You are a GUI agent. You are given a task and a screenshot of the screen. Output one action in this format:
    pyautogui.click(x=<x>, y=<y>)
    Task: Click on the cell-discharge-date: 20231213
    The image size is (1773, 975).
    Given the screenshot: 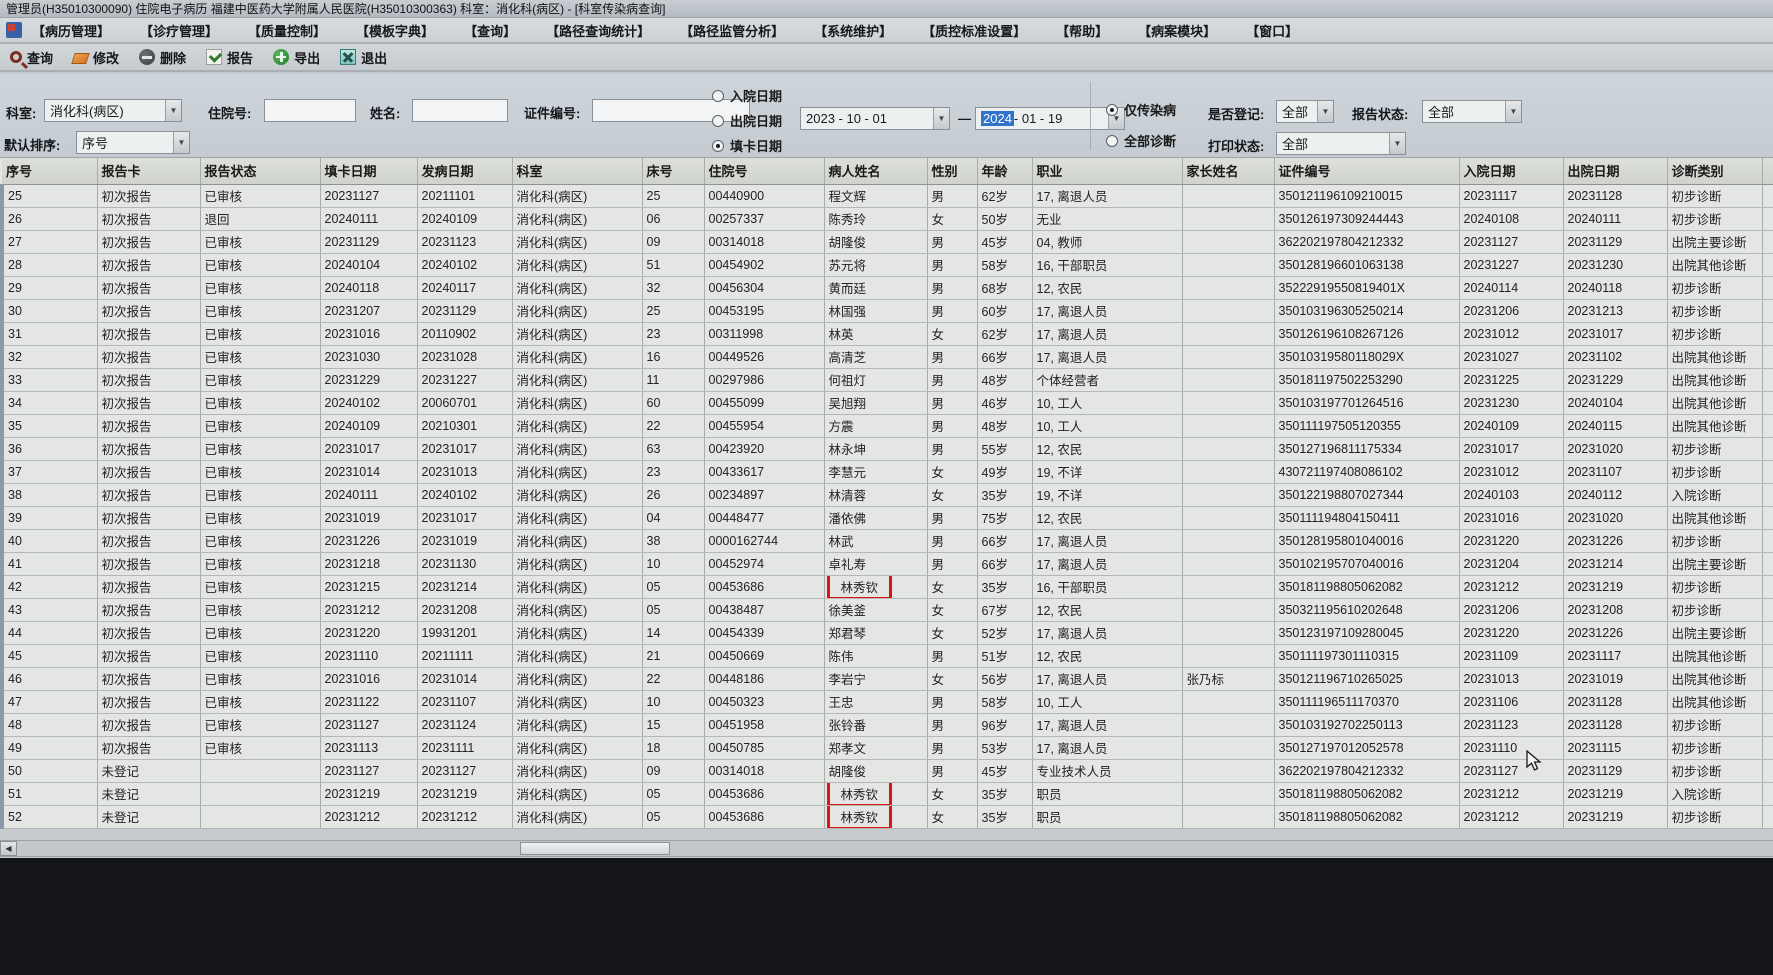 What is the action you would take?
    pyautogui.click(x=1615, y=311)
    